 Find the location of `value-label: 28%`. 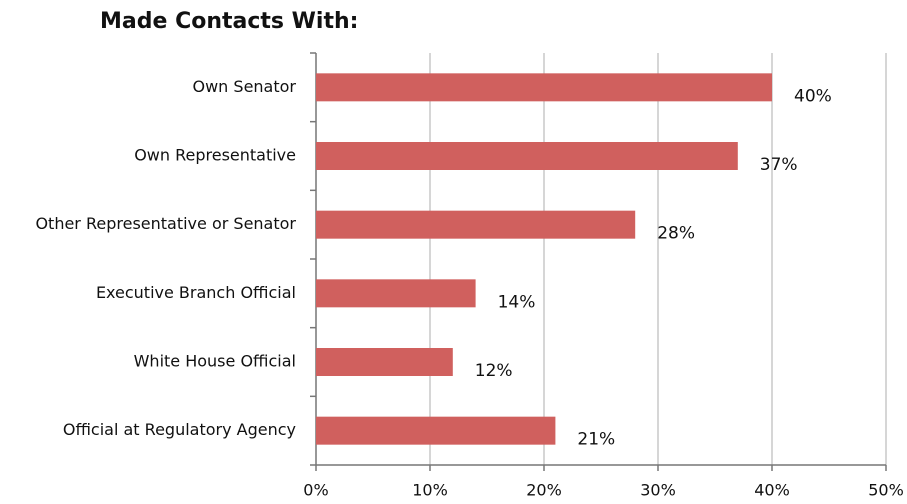

value-label: 28% is located at coordinates (676, 234).